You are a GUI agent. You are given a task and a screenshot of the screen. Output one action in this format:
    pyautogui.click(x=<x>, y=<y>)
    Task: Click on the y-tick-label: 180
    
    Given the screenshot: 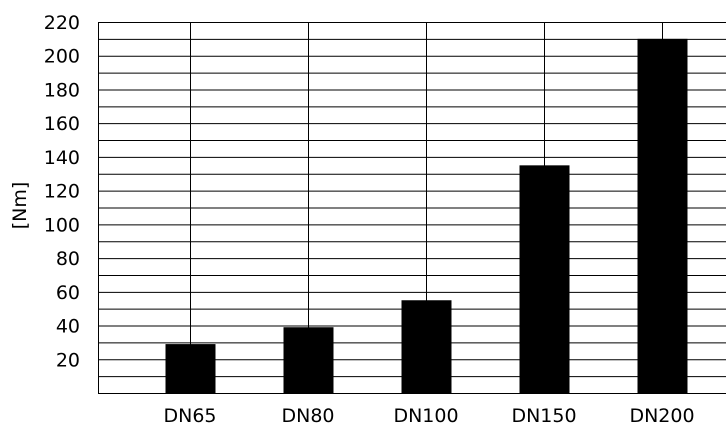 What is the action you would take?
    pyautogui.click(x=62, y=90)
    